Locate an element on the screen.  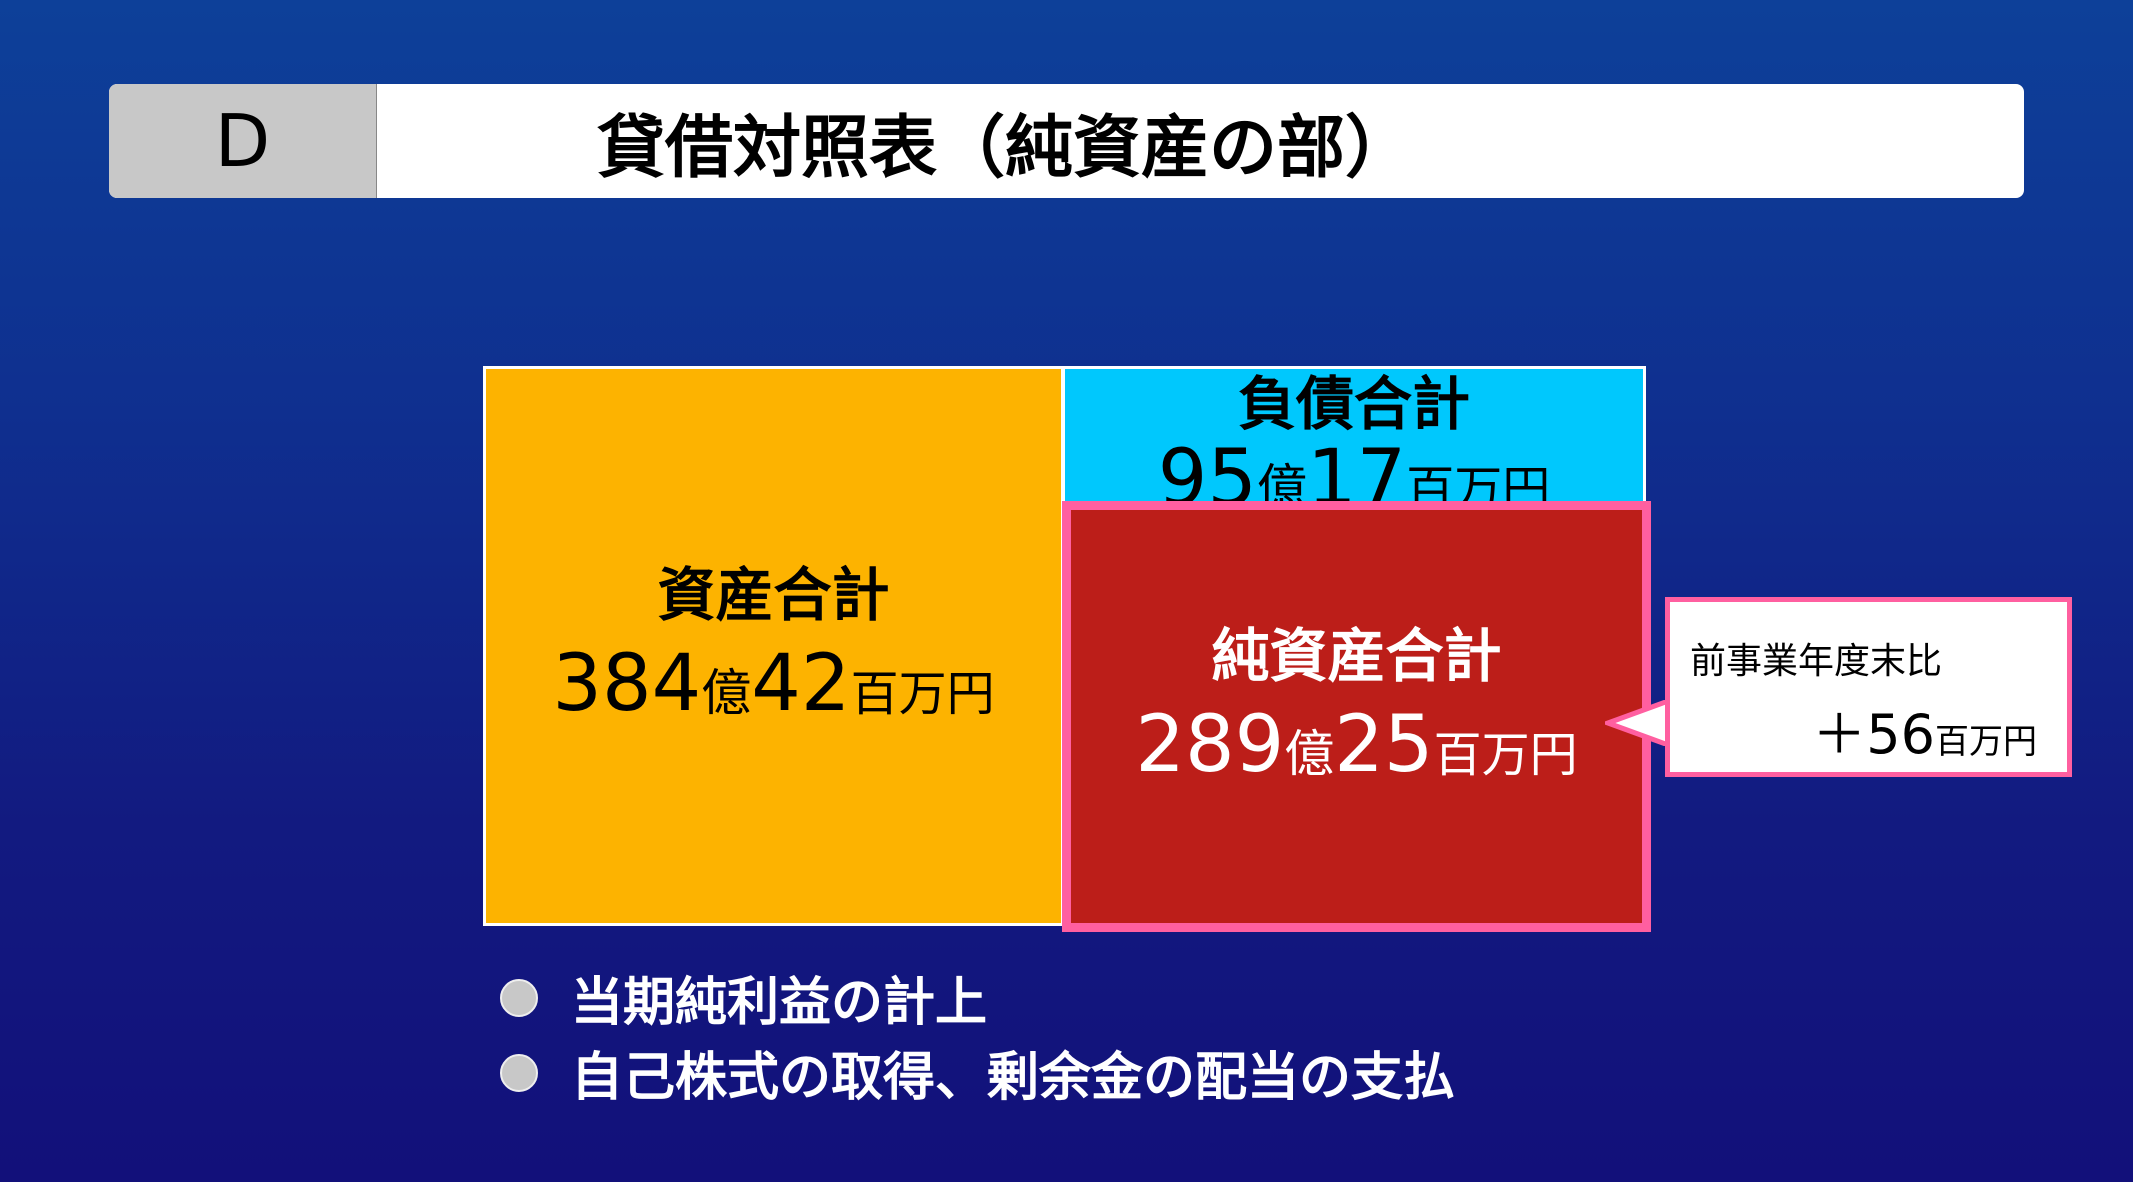
net-assets-oku: 289 is located at coordinates (1210, 744).